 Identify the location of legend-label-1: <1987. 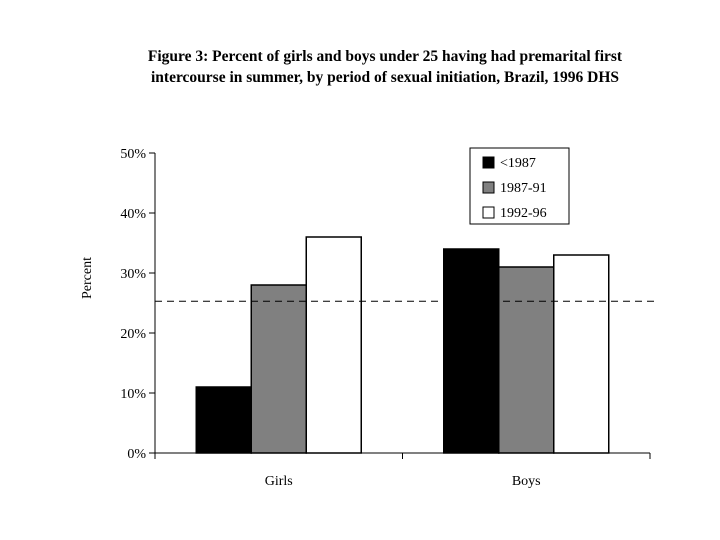
(518, 163).